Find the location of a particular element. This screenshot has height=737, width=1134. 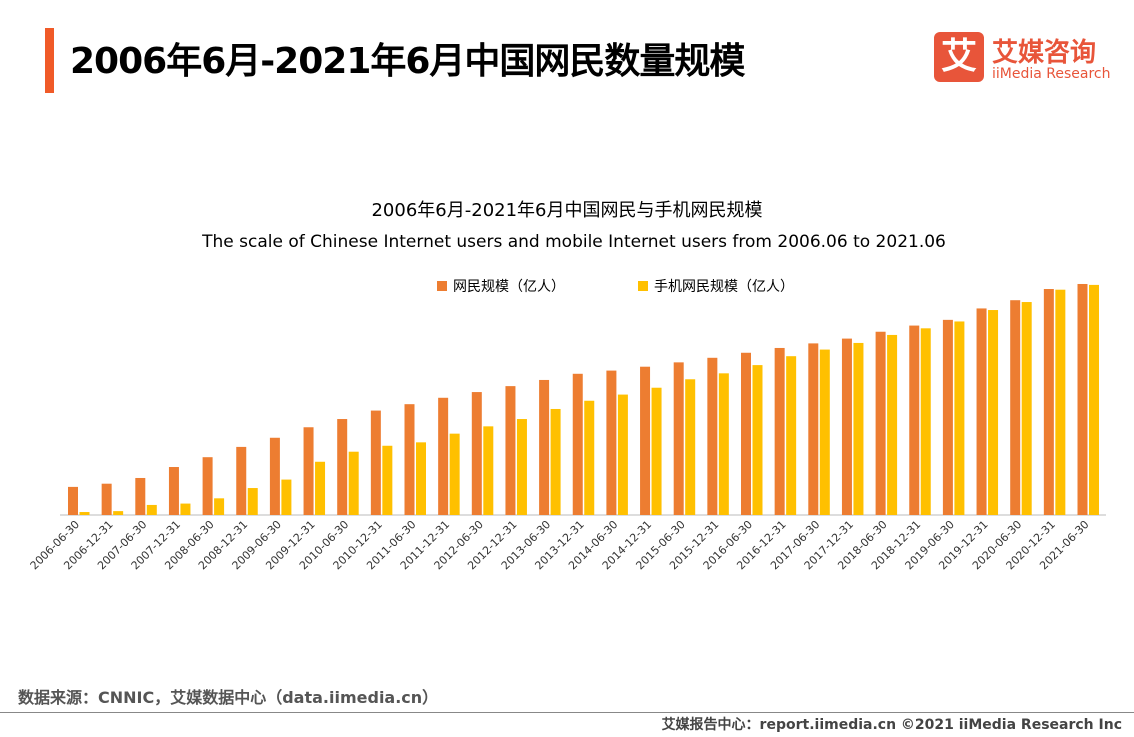

chart-title: 2006年6月-2021年6月中国网民与手机网民规模 is located at coordinates (567, 210).